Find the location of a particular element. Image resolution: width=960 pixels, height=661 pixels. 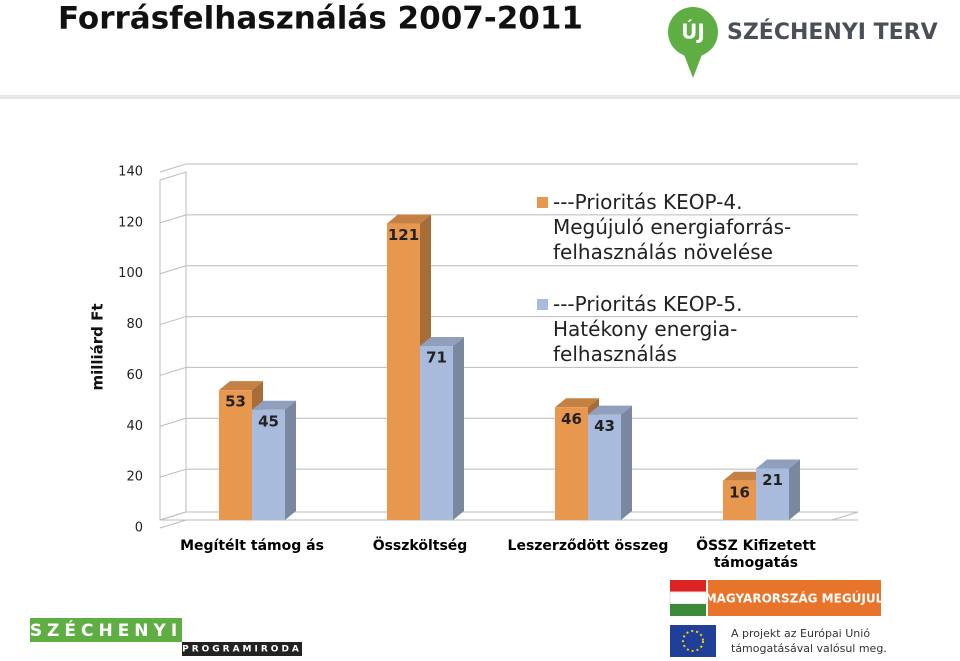

y-tick-label: 80 is located at coordinates (134, 324).